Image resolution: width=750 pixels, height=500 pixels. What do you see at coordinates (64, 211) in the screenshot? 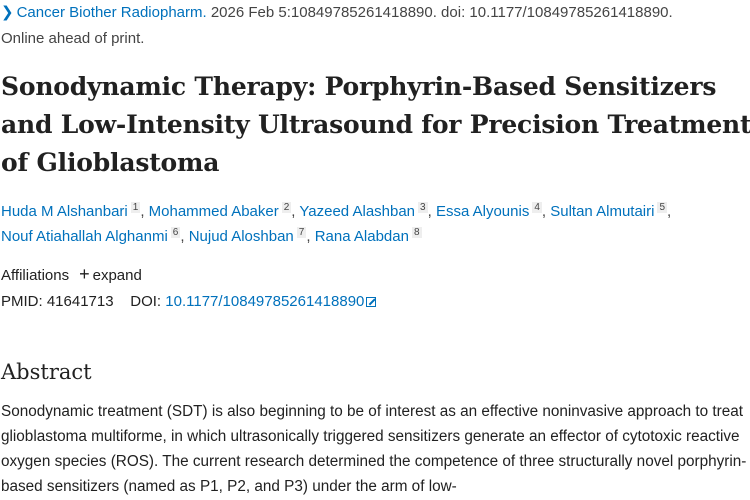
I see `author-link: Huda M Alshanbari` at bounding box center [64, 211].